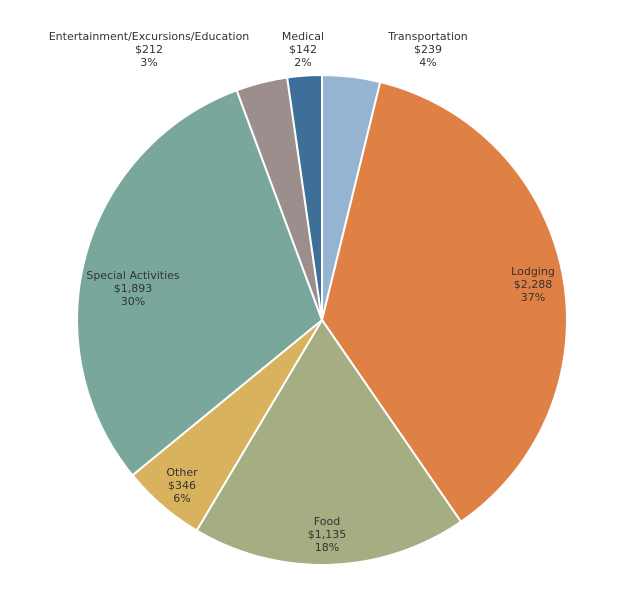 Image resolution: width=644 pixels, height=591 pixels. I want to click on pie-label-medical: Medical $142 2%, so click(303, 49).